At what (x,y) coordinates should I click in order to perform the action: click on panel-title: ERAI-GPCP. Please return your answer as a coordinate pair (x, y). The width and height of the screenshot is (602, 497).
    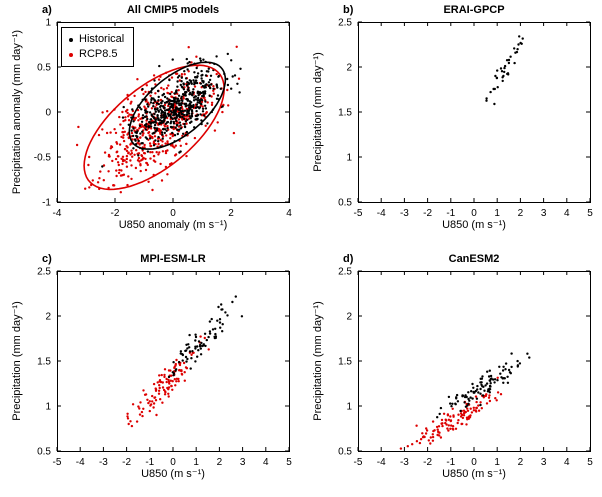
    Looking at the image, I should click on (474, 10).